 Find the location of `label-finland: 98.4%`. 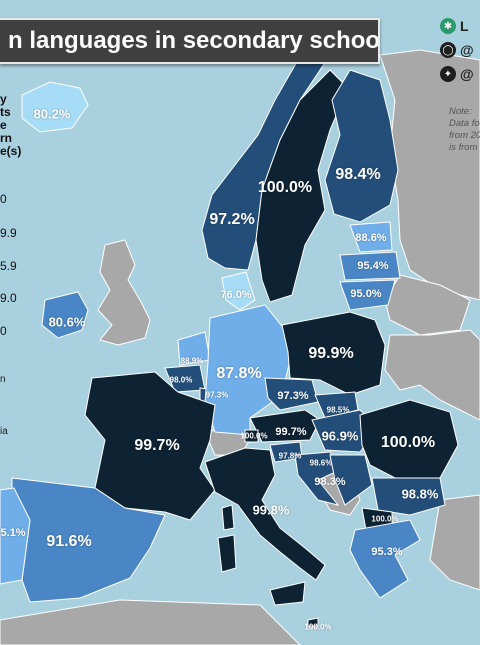

label-finland: 98.4% is located at coordinates (358, 174).